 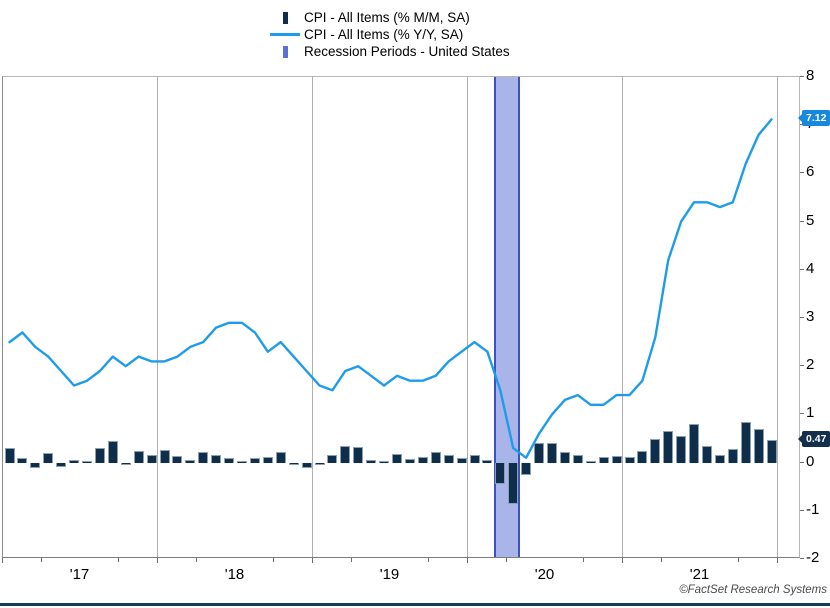 I want to click on x-axis-label: '21, so click(x=699, y=574).